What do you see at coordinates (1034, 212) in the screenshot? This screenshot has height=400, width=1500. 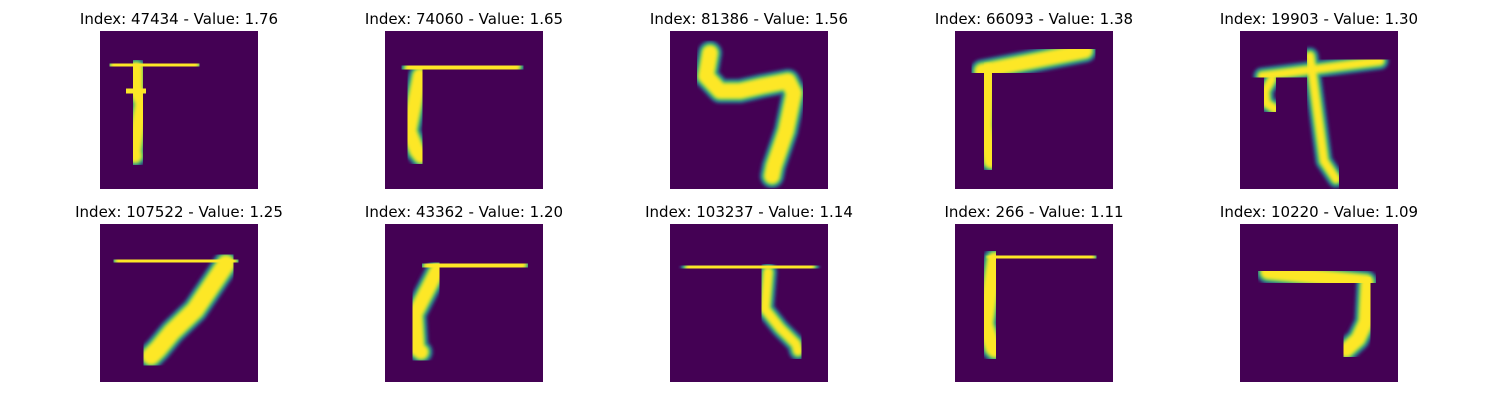 I see `panel-title: Index: 266 - Value: 1.11` at bounding box center [1034, 212].